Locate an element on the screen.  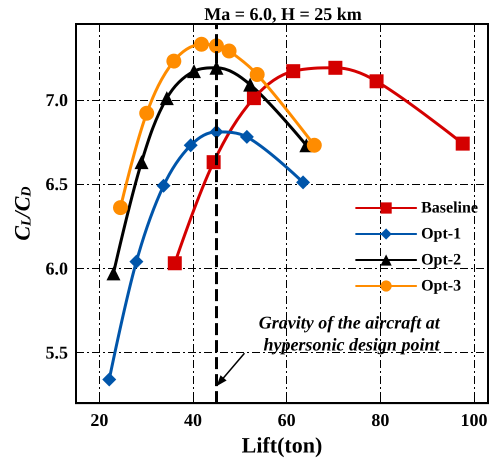
x-axis-title: Lift(ton) is located at coordinates (282, 445).